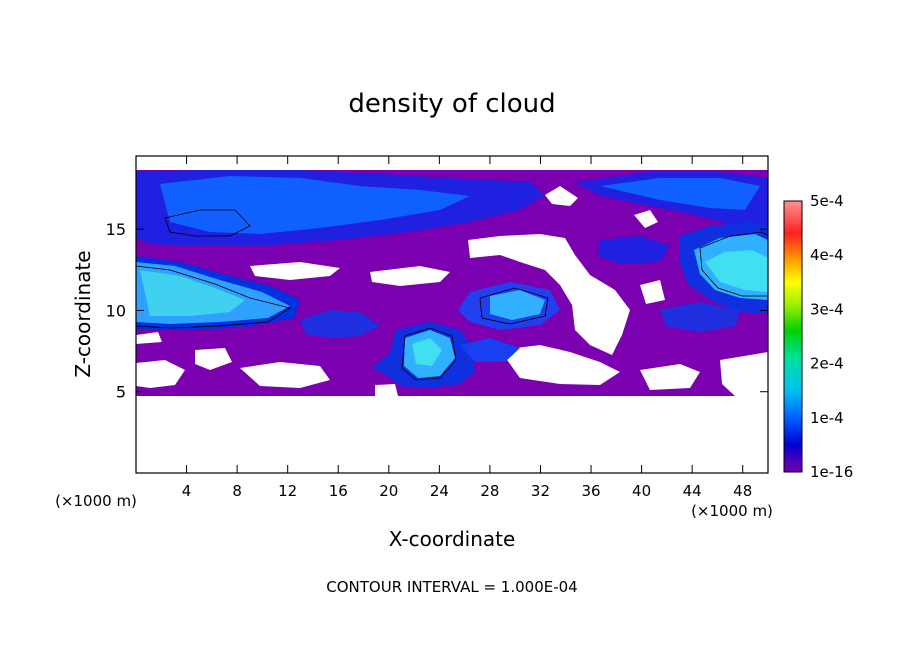  Describe the element at coordinates (831, 336) in the screenshot. I see `colorbar-labels: 5e-4 4e-4 3e-4 2e-4 1e-4 1e-16` at that location.